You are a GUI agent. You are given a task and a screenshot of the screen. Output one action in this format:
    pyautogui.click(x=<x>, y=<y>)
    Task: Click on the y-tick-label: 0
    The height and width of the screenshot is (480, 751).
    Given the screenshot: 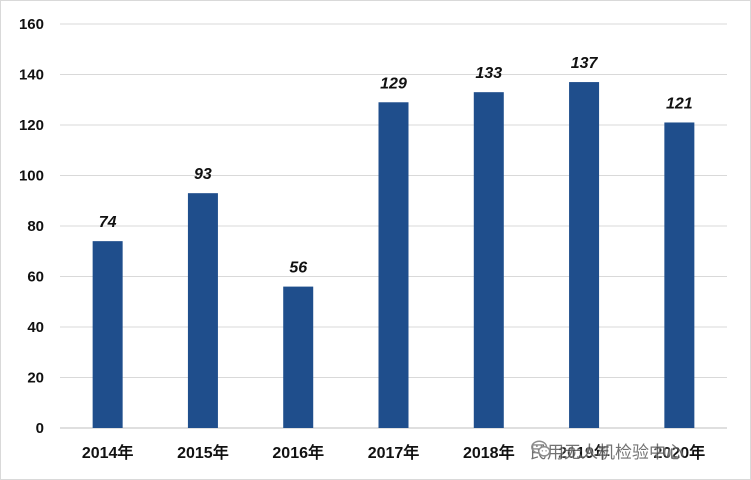 What is the action you would take?
    pyautogui.click(x=40, y=428)
    